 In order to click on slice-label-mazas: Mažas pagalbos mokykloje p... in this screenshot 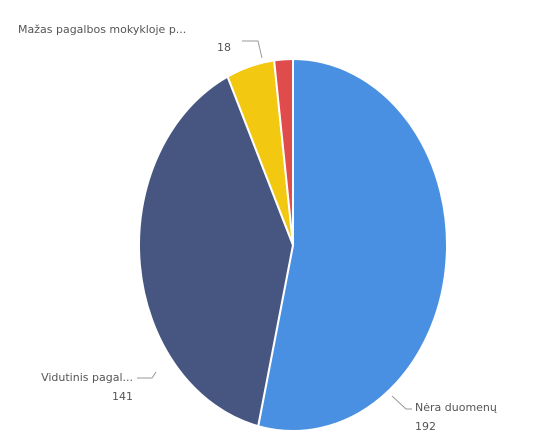, I will do `click(102, 29)`.